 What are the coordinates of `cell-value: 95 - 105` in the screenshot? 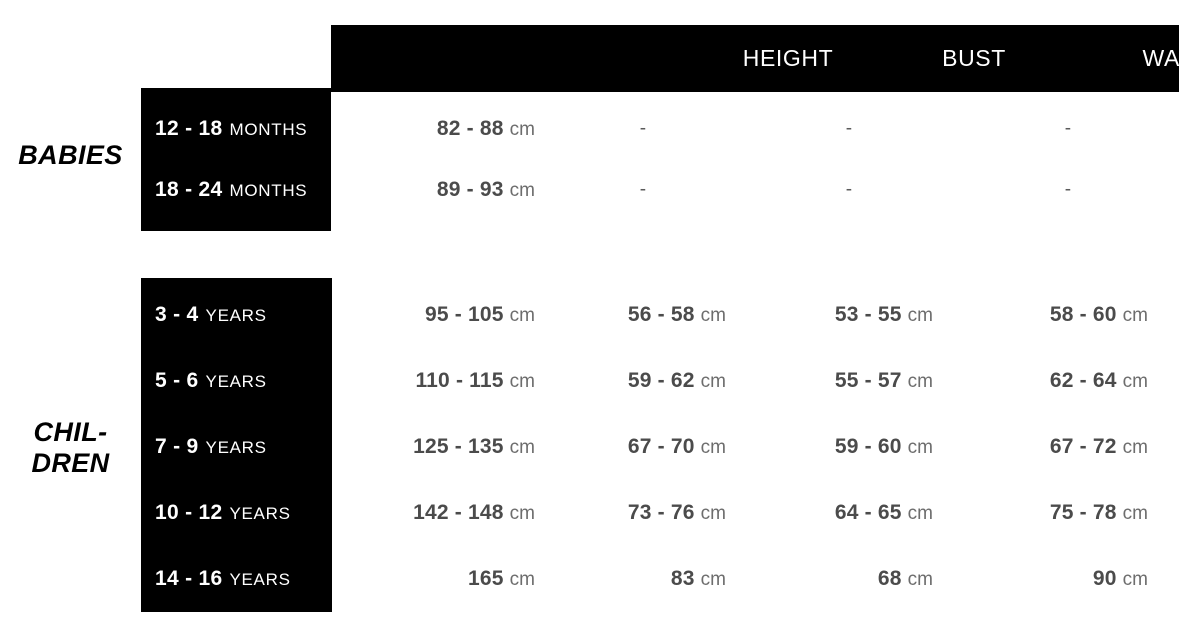 It's located at (464, 314).